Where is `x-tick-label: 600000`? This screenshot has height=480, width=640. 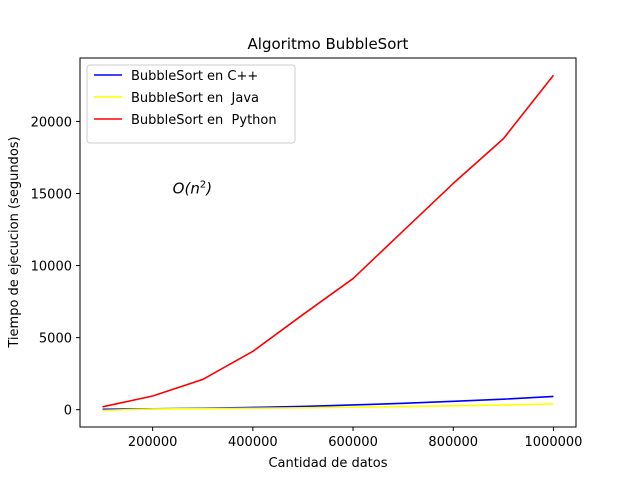
x-tick-label: 600000 is located at coordinates (353, 442).